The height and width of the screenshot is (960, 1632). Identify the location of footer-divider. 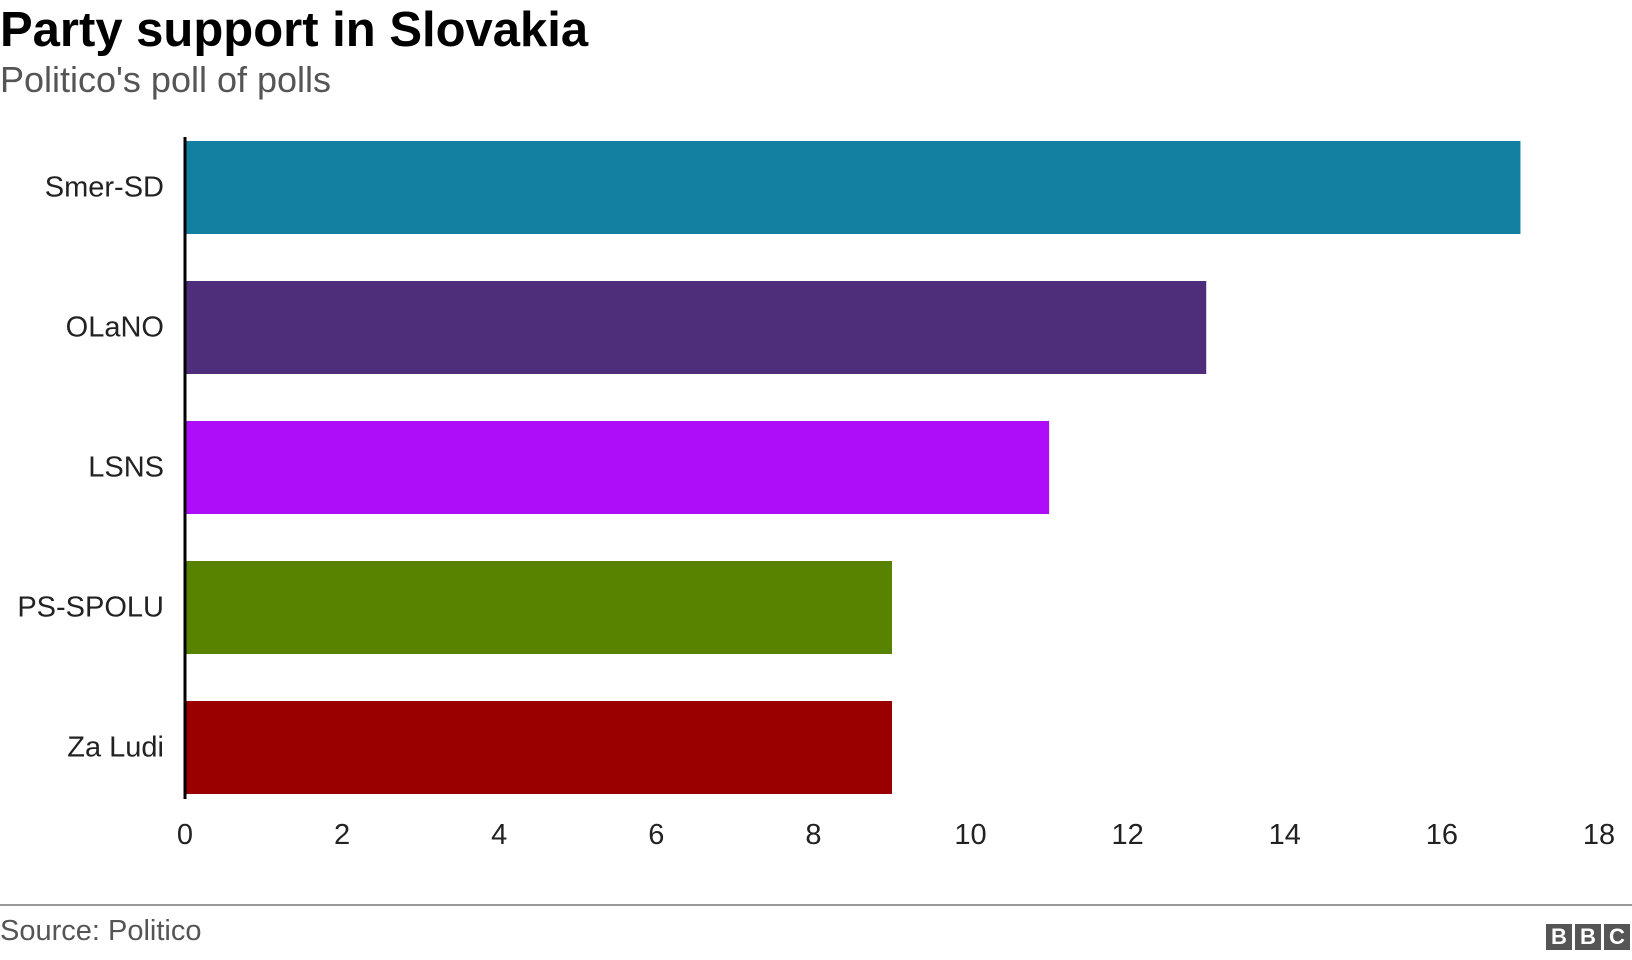
(816, 905).